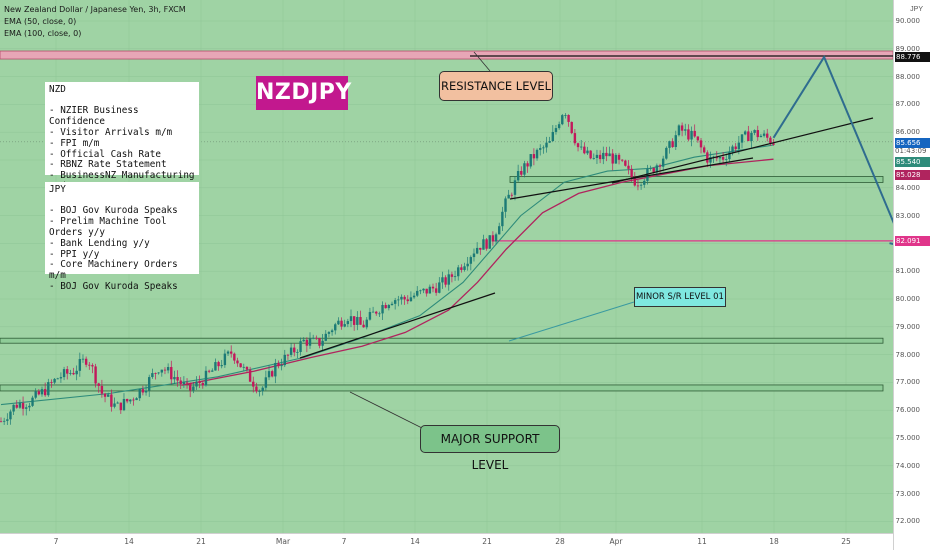 This screenshot has height=551, width=932. I want to click on price-tick: 77.000, so click(908, 382).